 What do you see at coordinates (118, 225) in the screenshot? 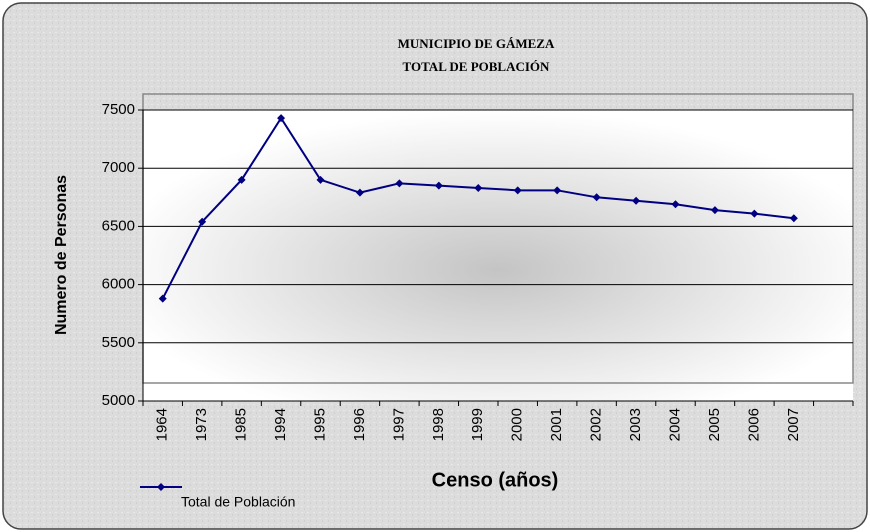
I see `y-tick-label: 6500` at bounding box center [118, 225].